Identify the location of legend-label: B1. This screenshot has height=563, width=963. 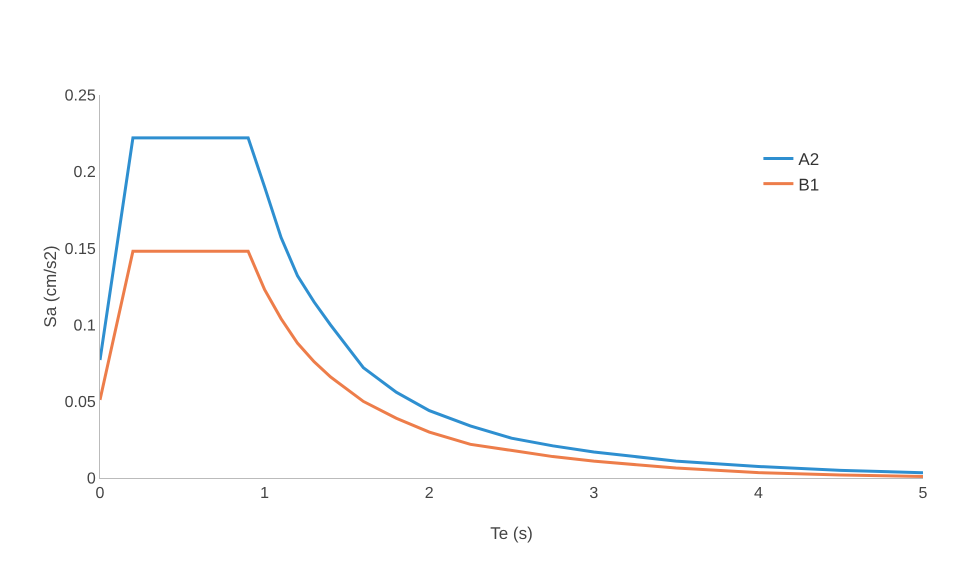
(809, 184).